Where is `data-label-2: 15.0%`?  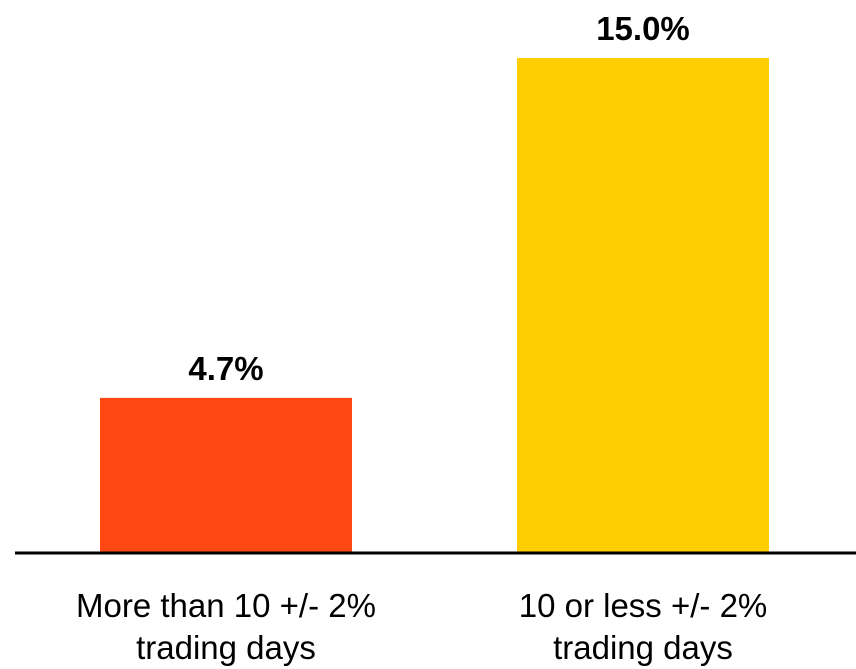
data-label-2: 15.0% is located at coordinates (643, 28).